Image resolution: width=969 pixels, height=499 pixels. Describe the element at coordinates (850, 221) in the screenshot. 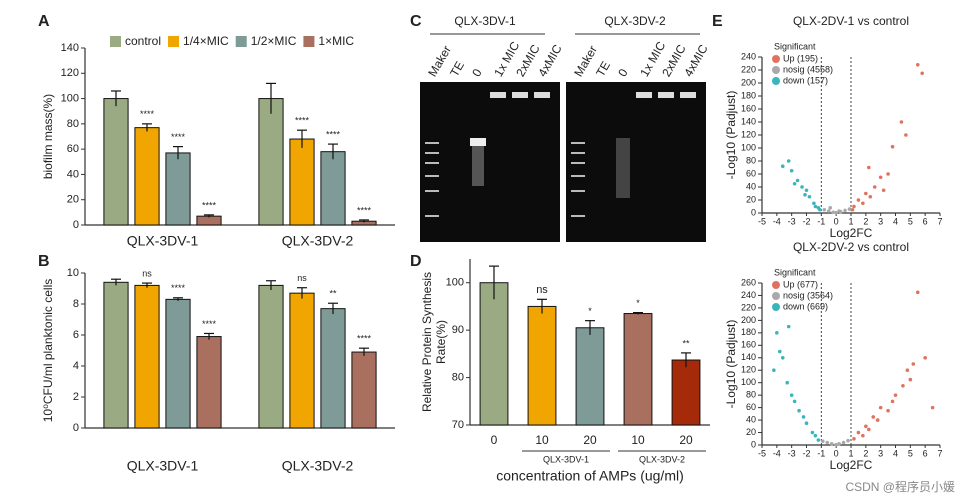

I see `x-tick-label: 1` at that location.